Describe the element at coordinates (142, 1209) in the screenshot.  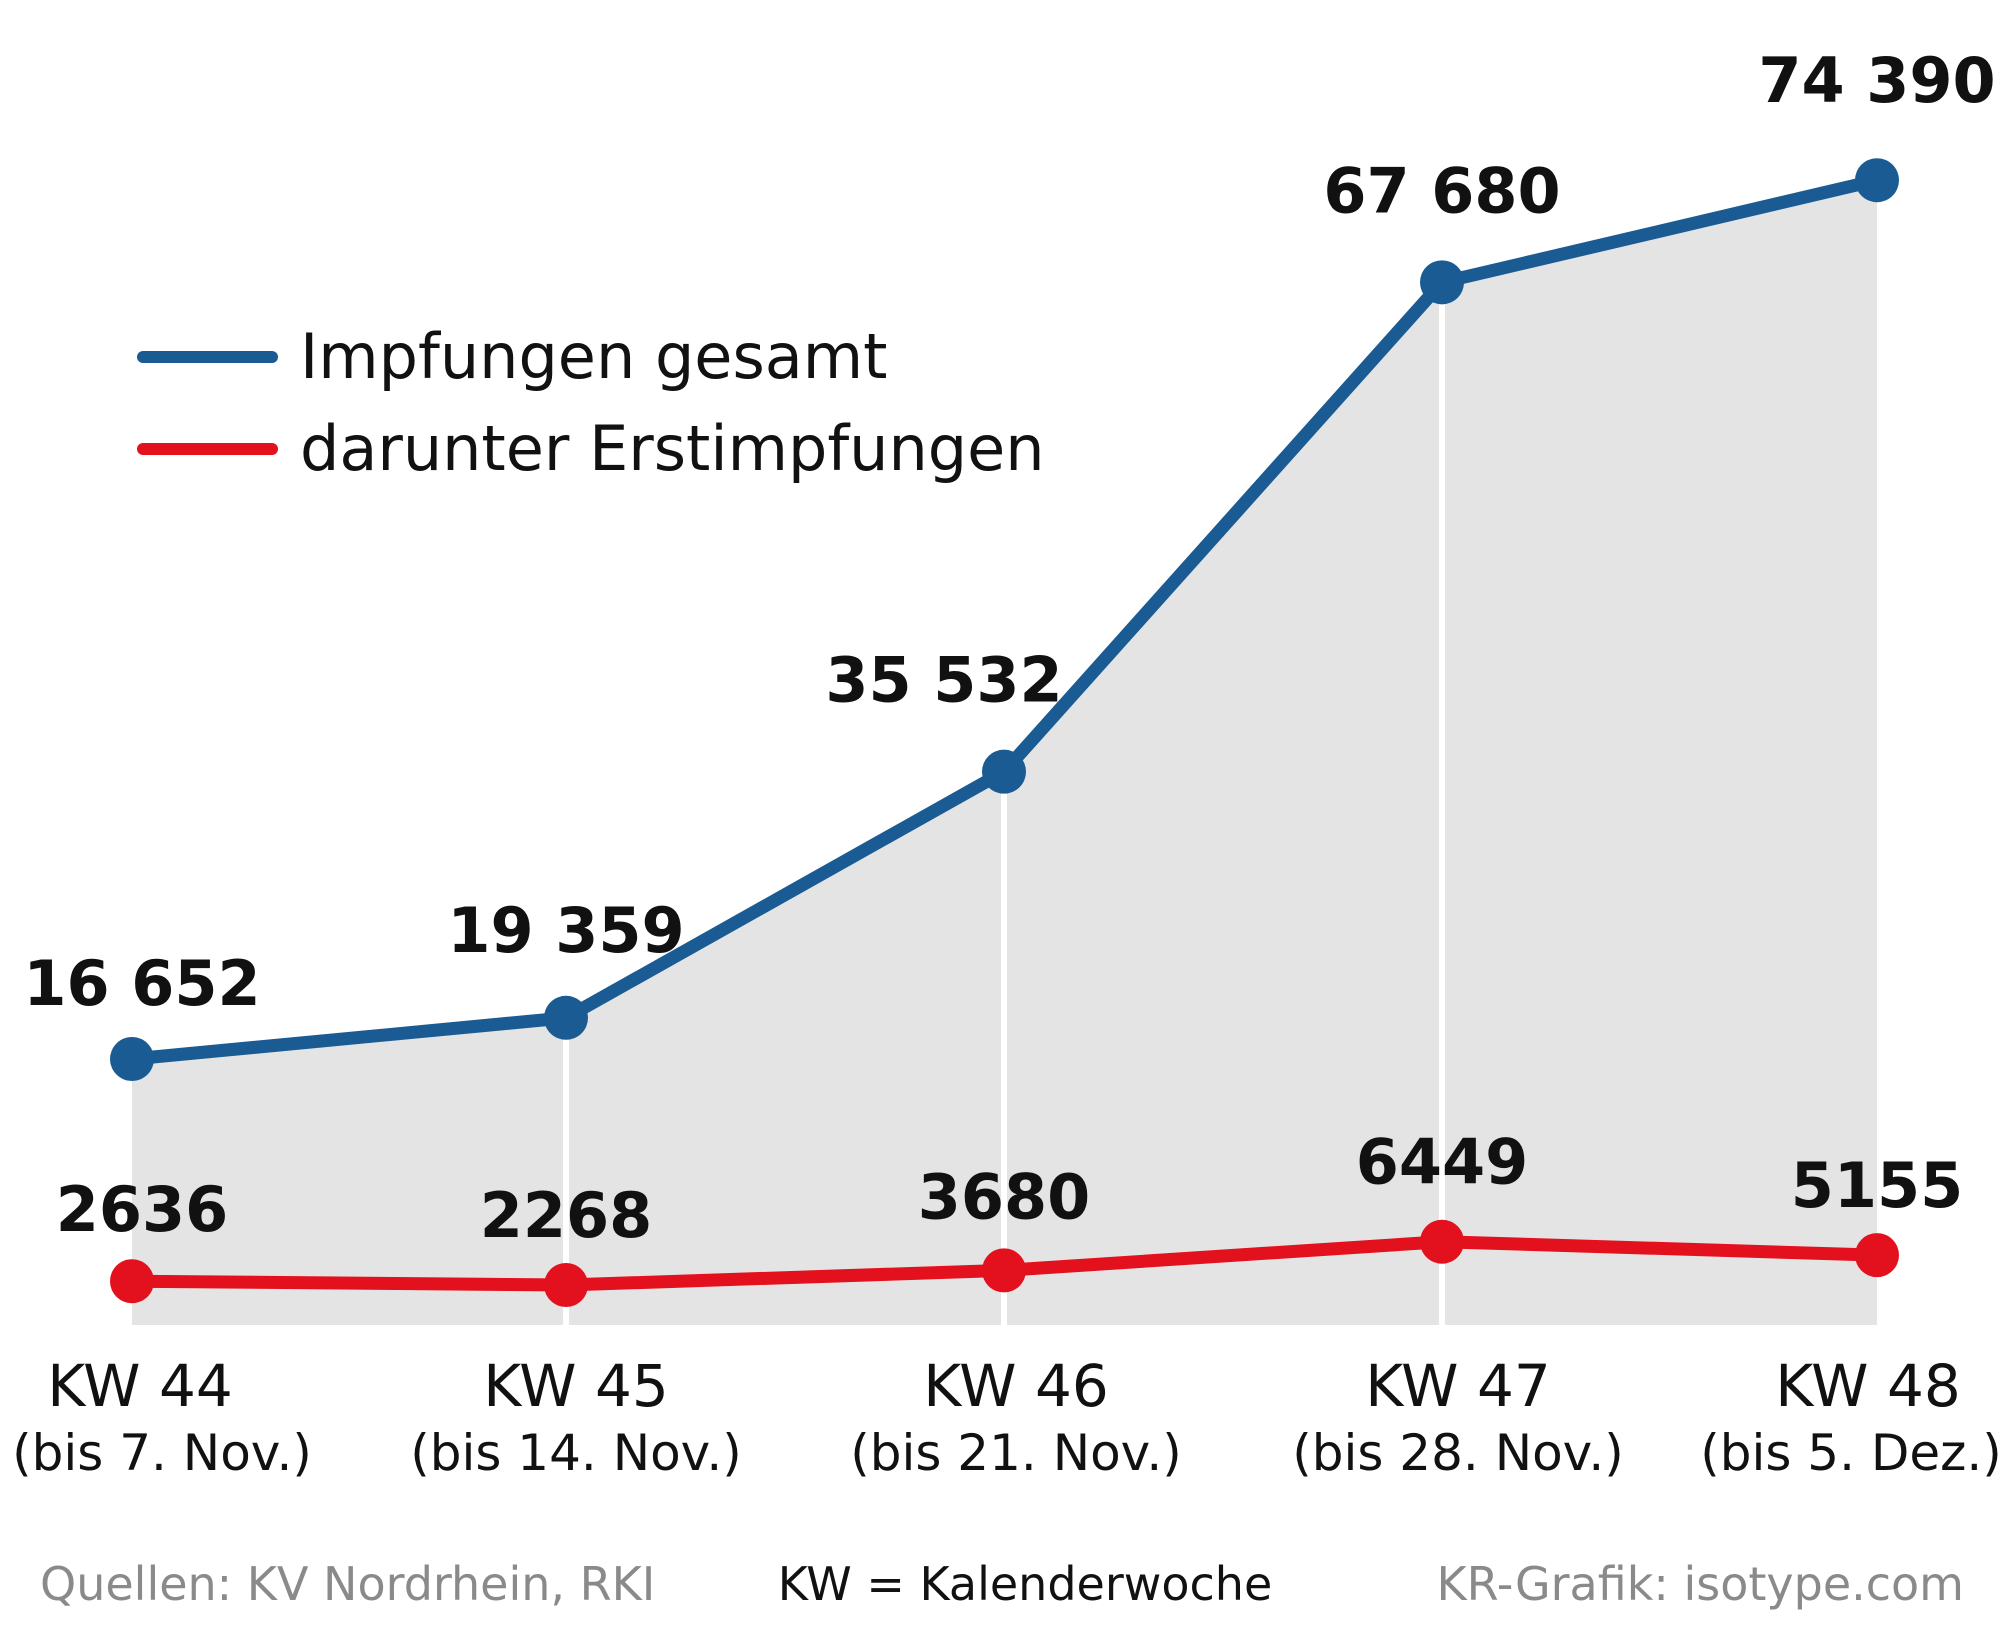
I see `data-label-first: 2636` at that location.